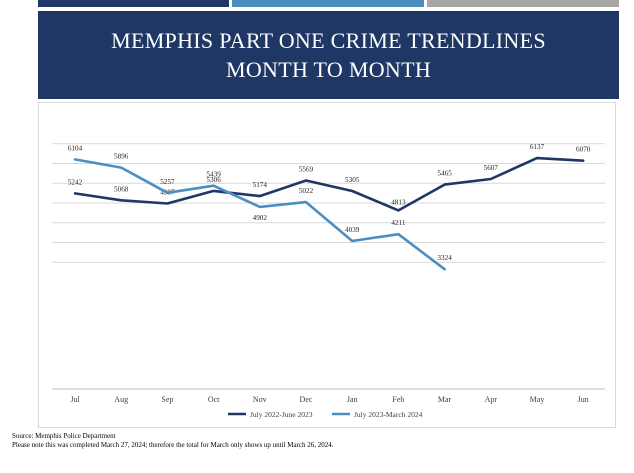 Image resolution: width=634 pixels, height=473 pixels. Describe the element at coordinates (398, 202) in the screenshot. I see `data-label: 4813` at that location.